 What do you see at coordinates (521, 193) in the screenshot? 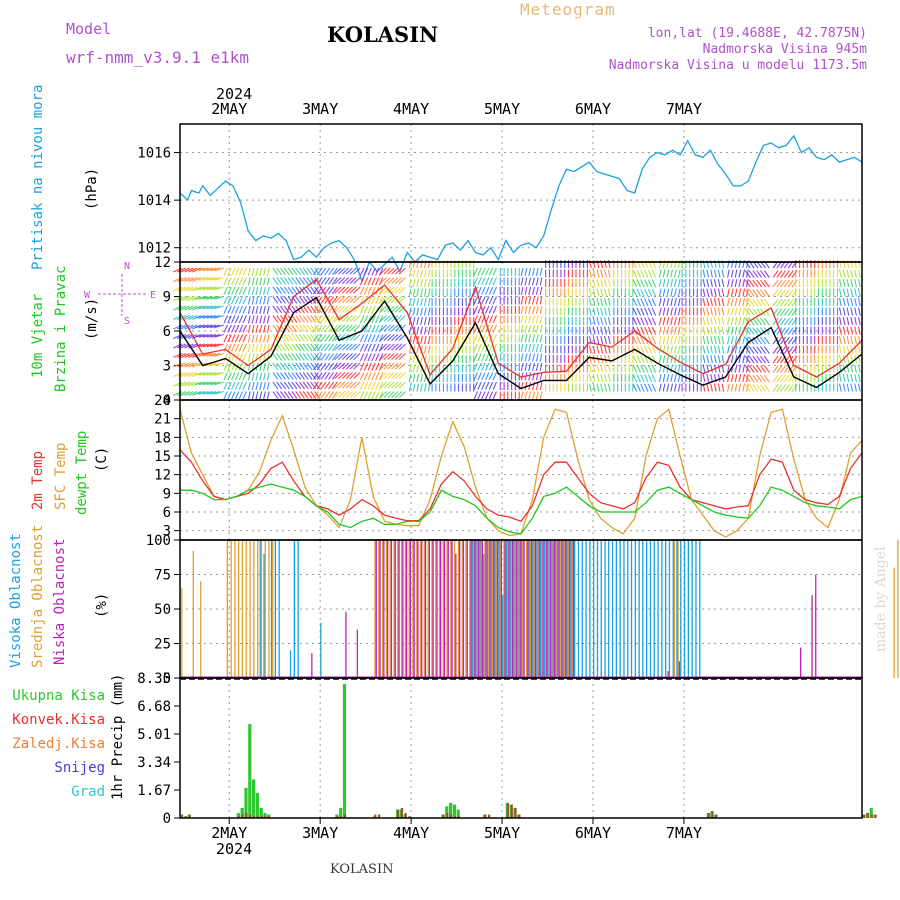
I see `pressure-frame` at bounding box center [521, 193].